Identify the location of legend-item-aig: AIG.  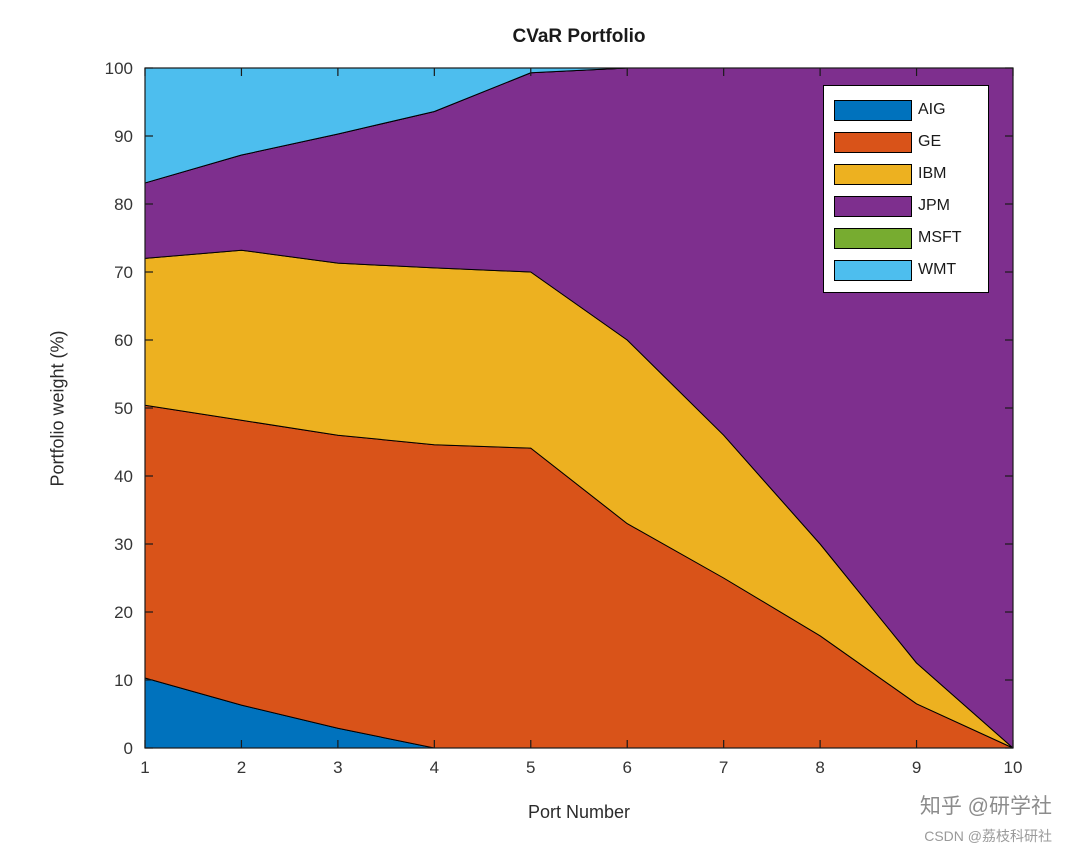
(906, 110).